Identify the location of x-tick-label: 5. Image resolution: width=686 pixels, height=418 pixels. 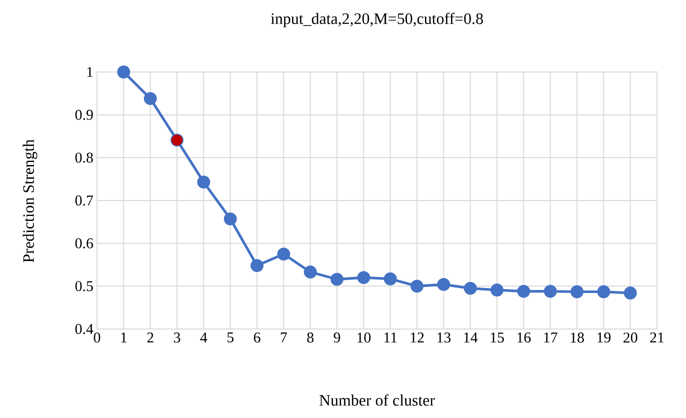
(230, 337).